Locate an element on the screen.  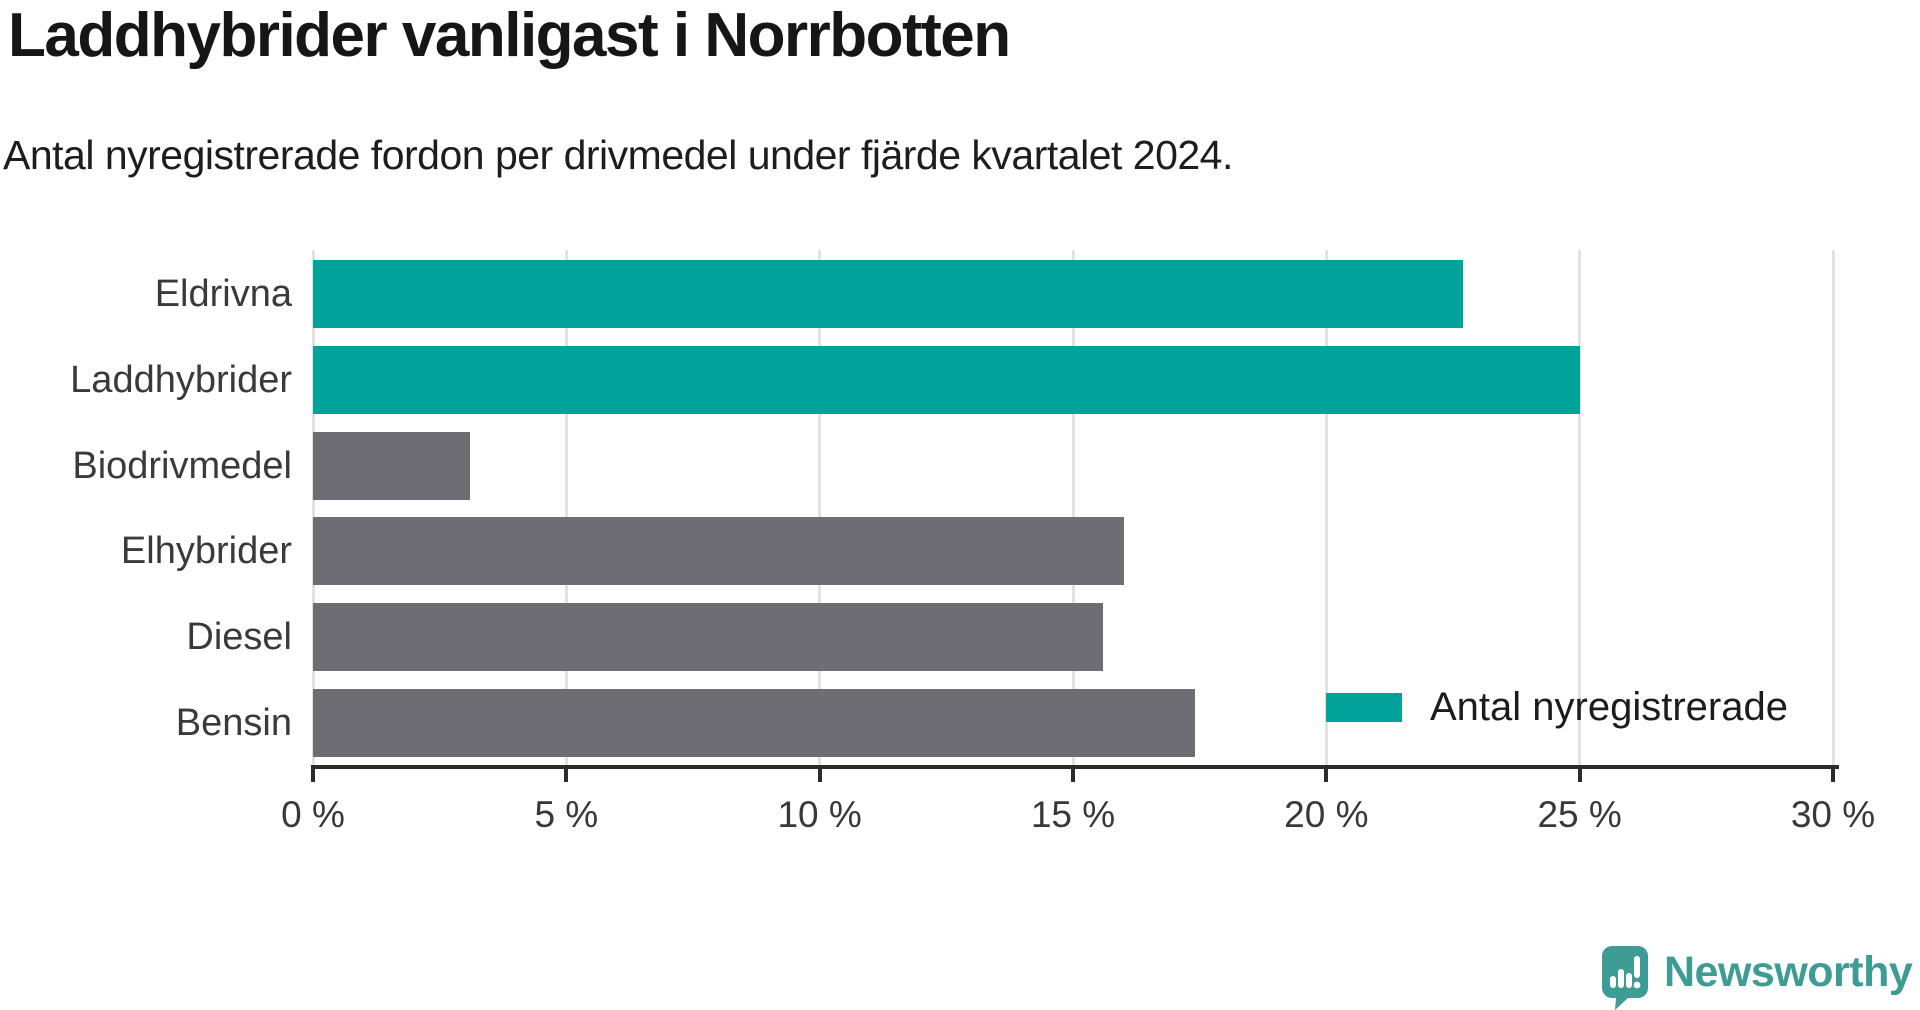
x-axis-line is located at coordinates (1075, 767).